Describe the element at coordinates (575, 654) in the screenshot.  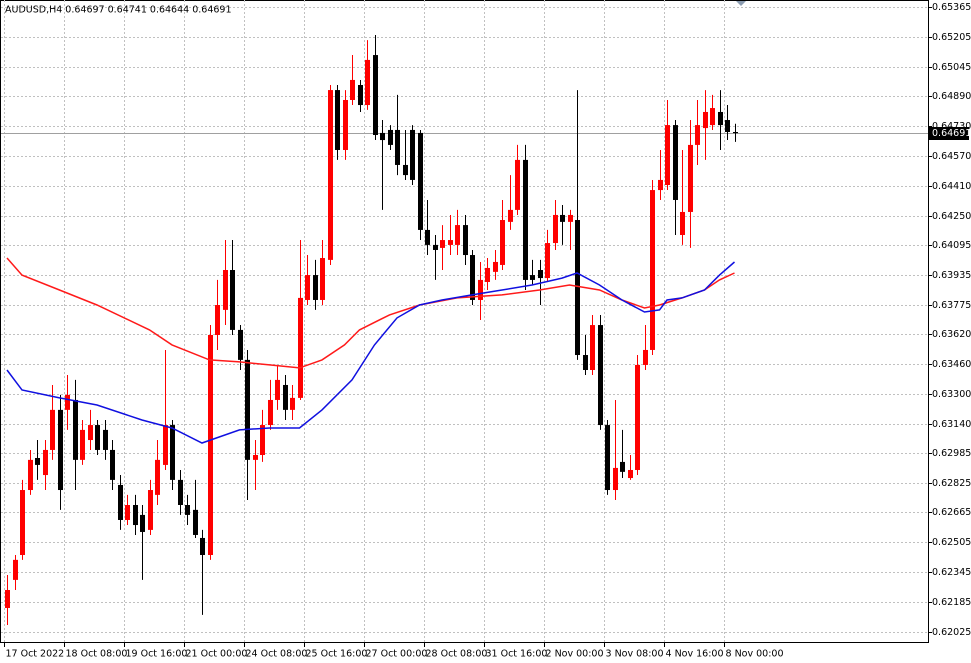
I see `x-tick-label: 2 Nov 00:00` at that location.